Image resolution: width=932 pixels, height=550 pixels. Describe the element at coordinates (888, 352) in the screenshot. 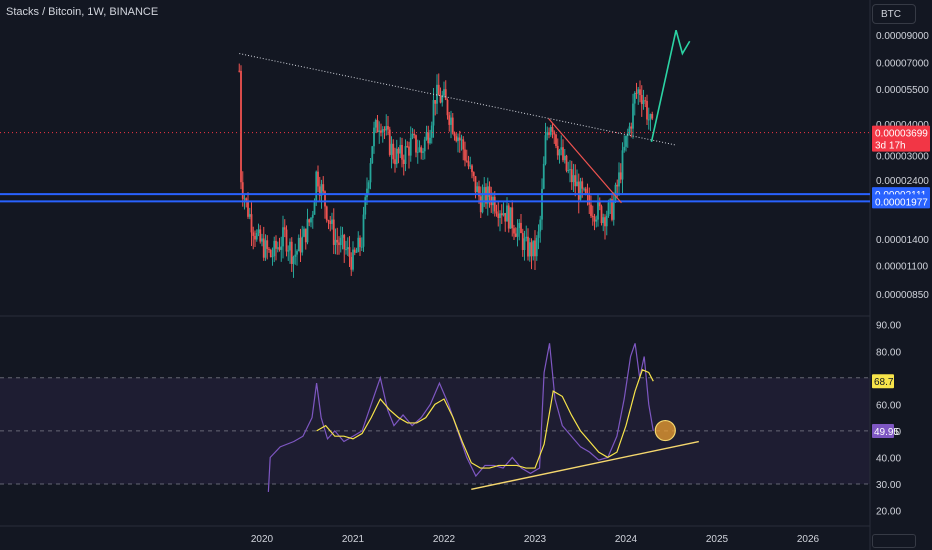

I see `rsi-tick-label: 80.00` at that location.